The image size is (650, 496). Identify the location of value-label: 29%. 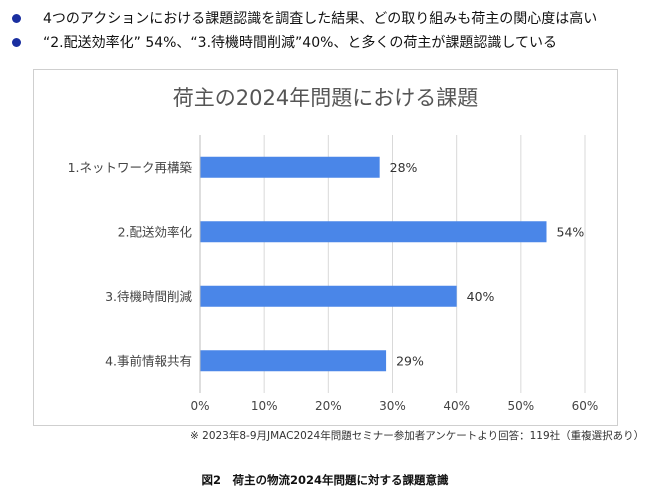
(410, 360).